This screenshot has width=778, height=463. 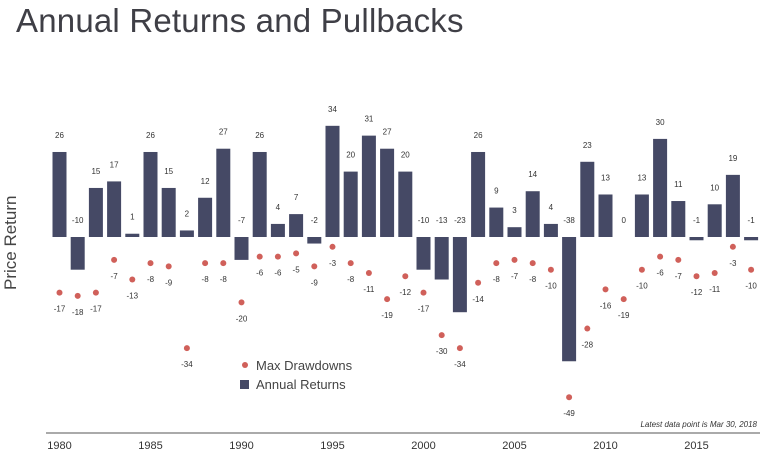 I want to click on bar-2016, so click(x=714, y=220).